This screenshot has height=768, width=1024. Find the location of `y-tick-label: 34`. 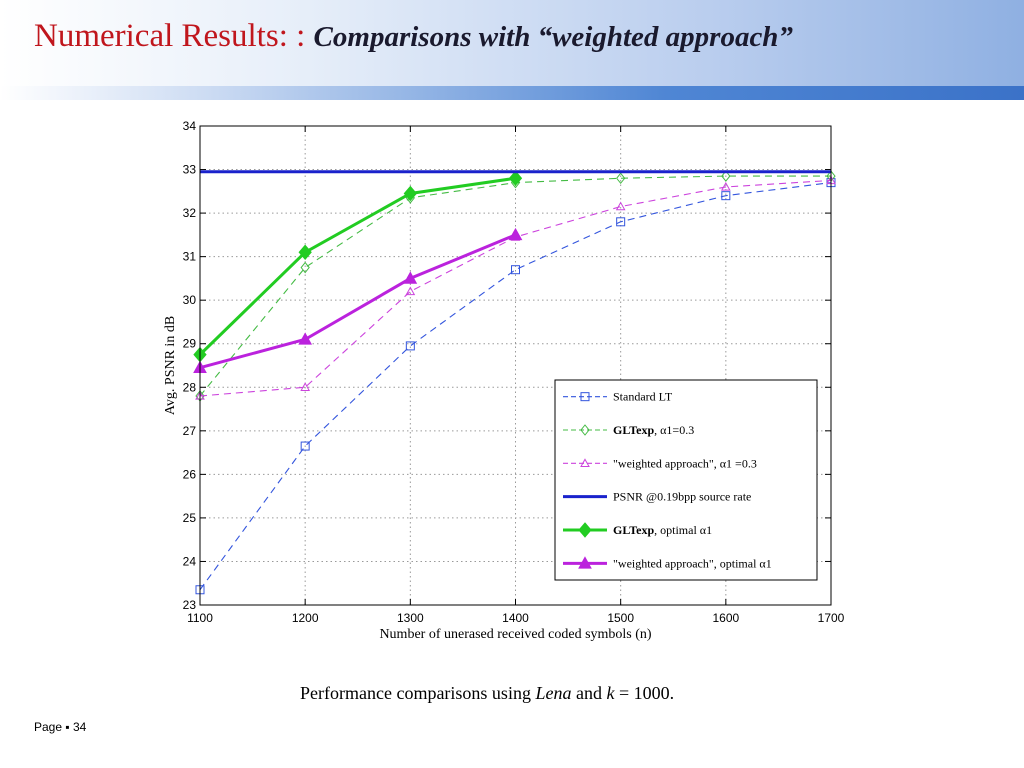

y-tick-label: 34 is located at coordinates (190, 126).